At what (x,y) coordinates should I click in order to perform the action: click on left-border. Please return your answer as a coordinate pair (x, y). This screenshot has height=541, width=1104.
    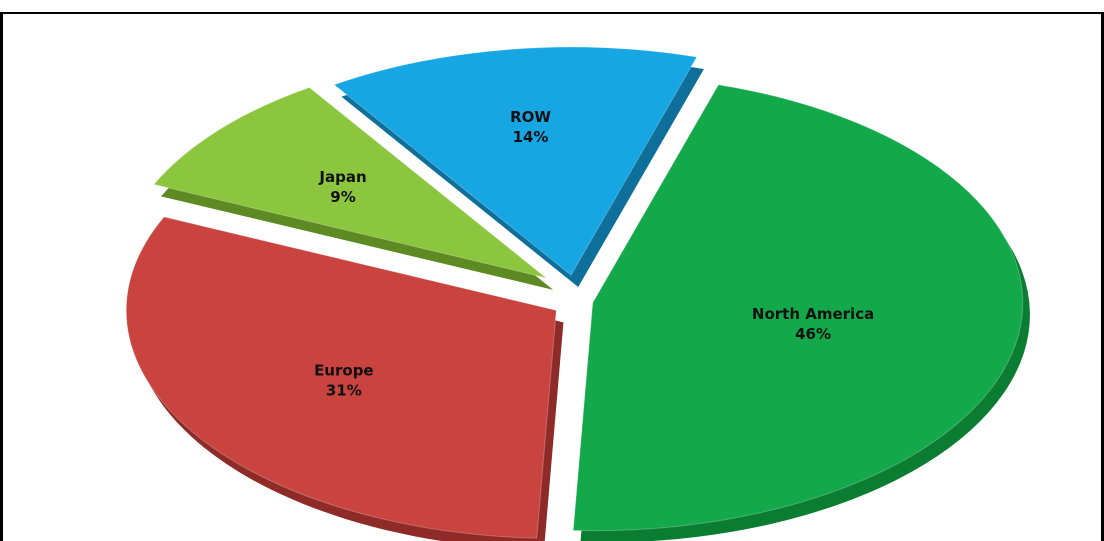
    Looking at the image, I should click on (1, 276).